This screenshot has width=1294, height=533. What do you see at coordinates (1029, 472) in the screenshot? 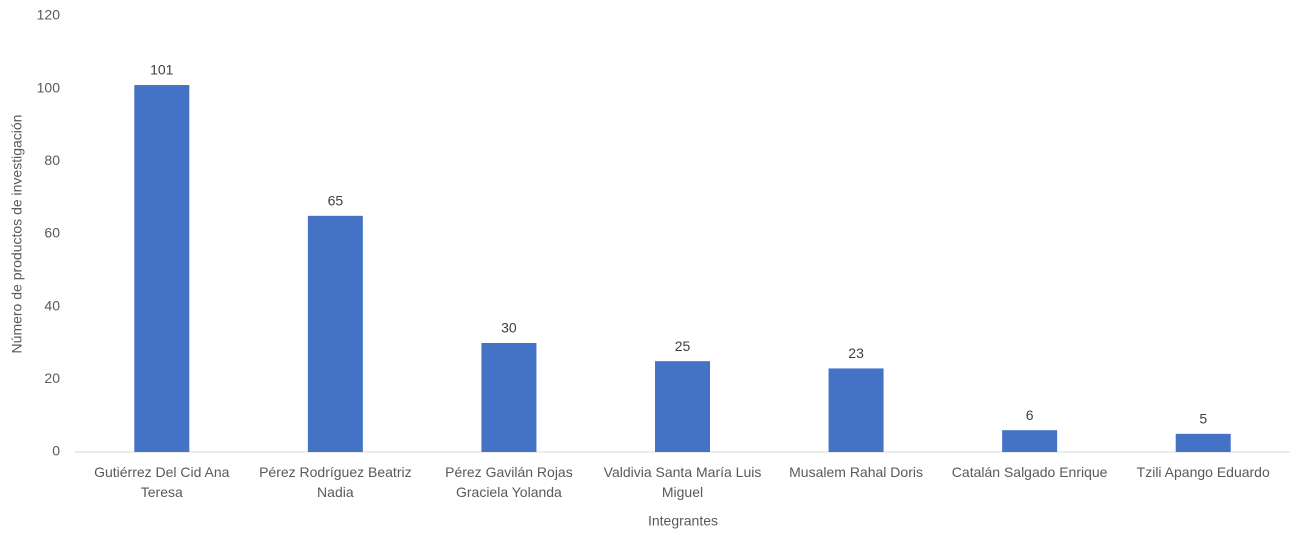
I see `x-tick-label: Catalán Salgado Enrique` at bounding box center [1029, 472].